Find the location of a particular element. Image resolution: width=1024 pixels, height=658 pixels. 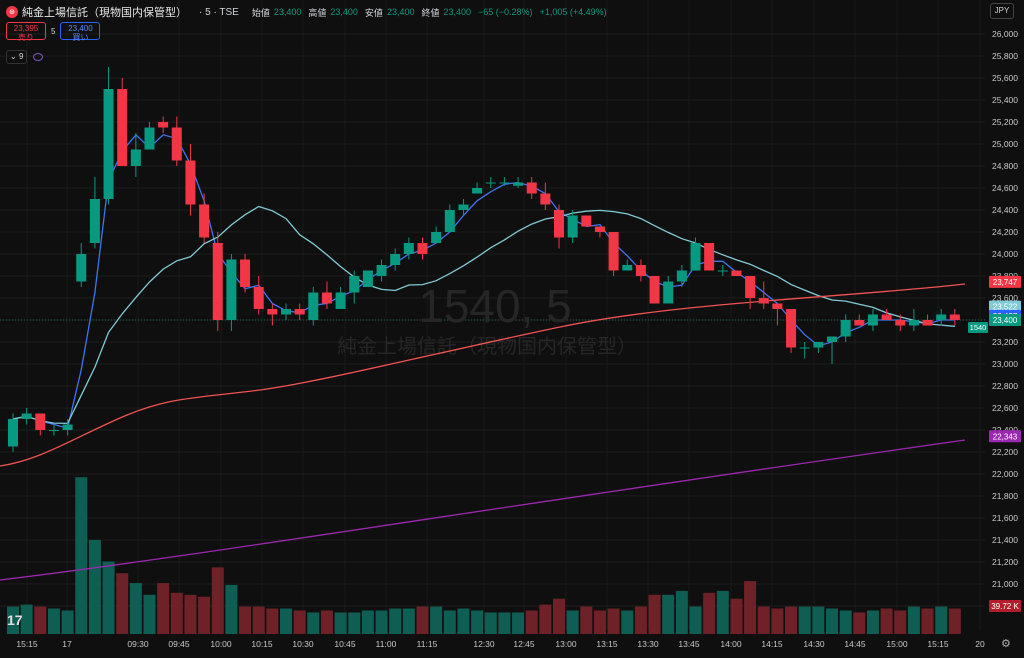

high-label: 高値 is located at coordinates (317, 12).